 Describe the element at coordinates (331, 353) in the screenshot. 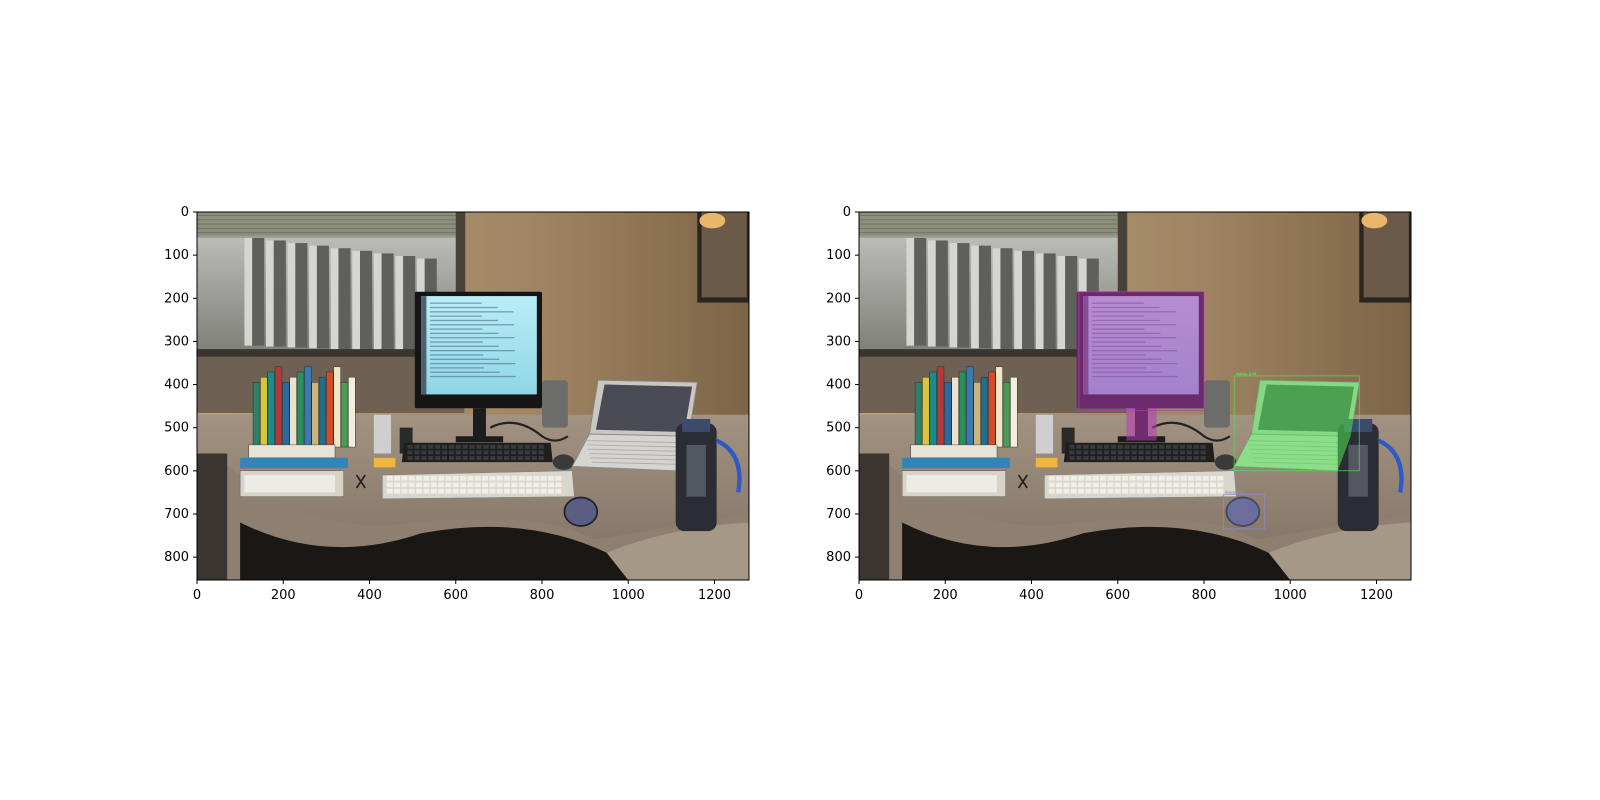

I see `window-sill` at that location.